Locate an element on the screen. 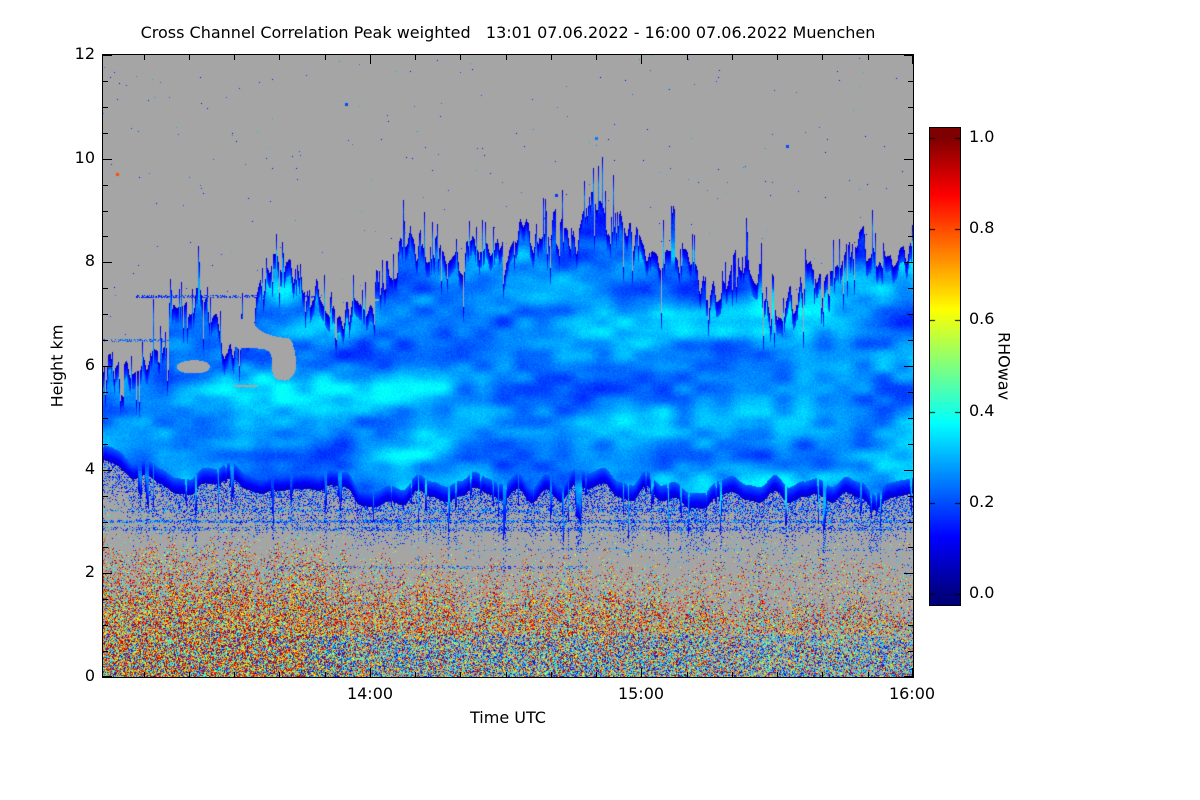 The height and width of the screenshot is (800, 1200). y-tick-label: 8 is located at coordinates (89, 261).